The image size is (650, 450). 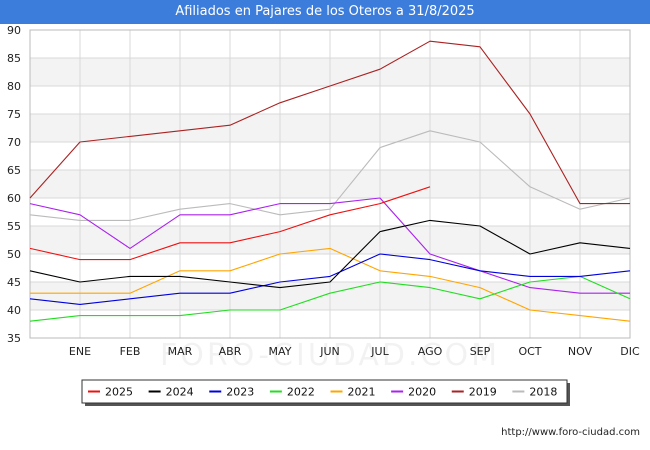 I want to click on legend-box, so click(x=324, y=391).